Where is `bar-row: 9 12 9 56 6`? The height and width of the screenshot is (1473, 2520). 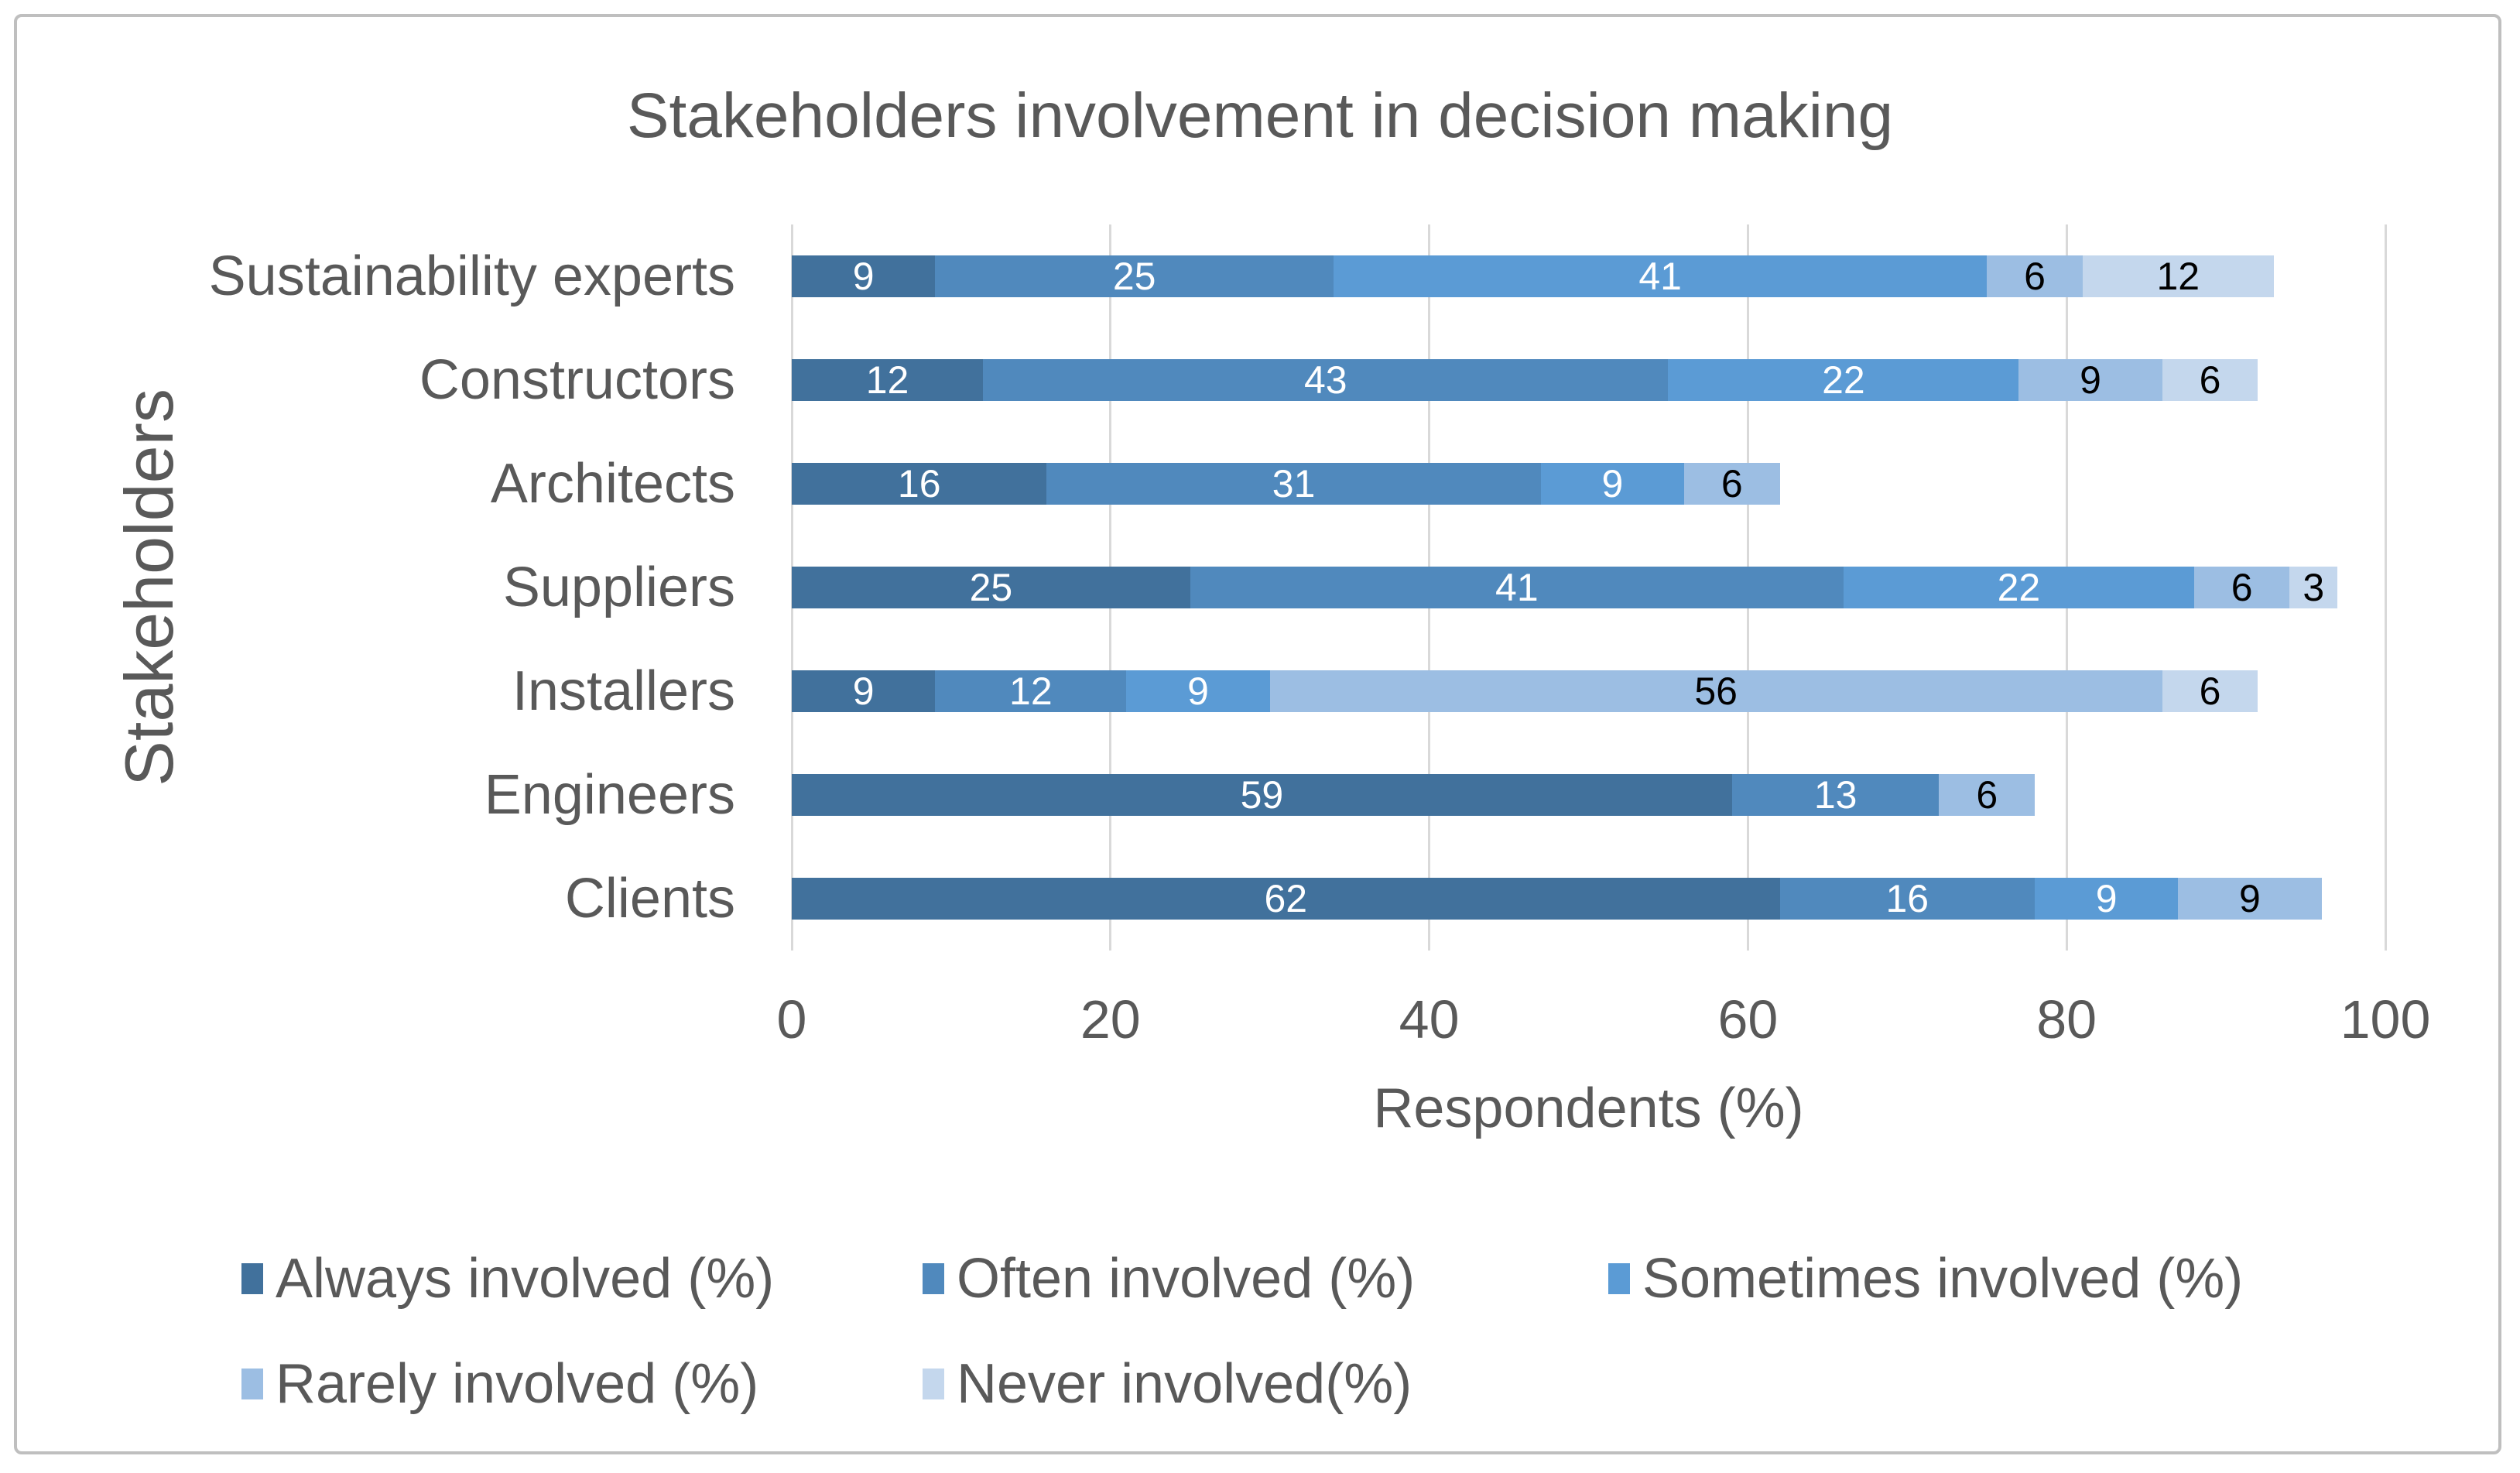 bar-row: 9 12 9 56 6 is located at coordinates (1525, 691).